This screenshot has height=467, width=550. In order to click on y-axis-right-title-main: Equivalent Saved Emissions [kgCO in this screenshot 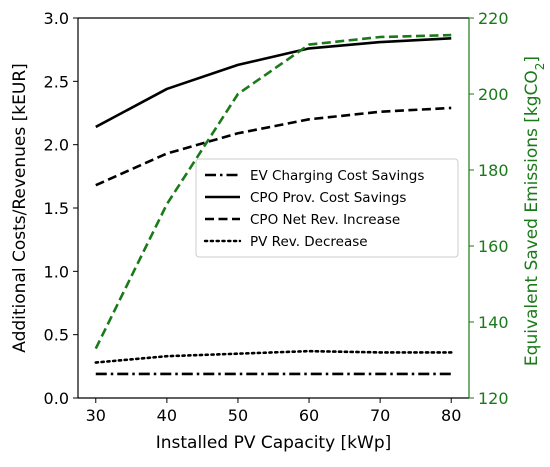, I will do `click(532, 218)`.